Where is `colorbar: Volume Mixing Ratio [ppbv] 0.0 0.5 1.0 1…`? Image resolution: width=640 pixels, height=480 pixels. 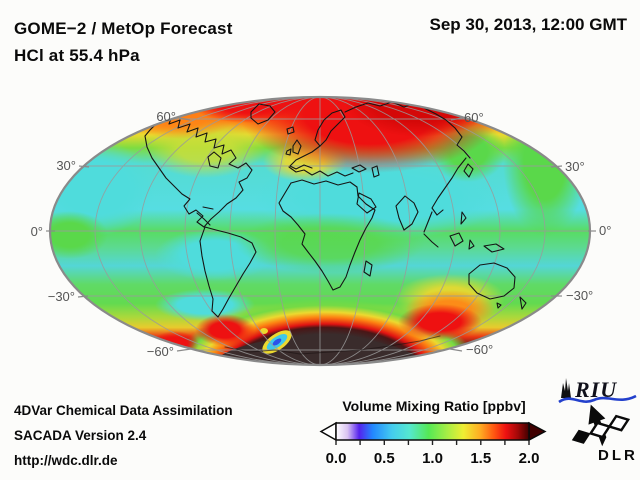
colorbar: Volume Mixing Ratio [ppbv] 0.0 0.5 1.0 1… is located at coordinates (433, 432).